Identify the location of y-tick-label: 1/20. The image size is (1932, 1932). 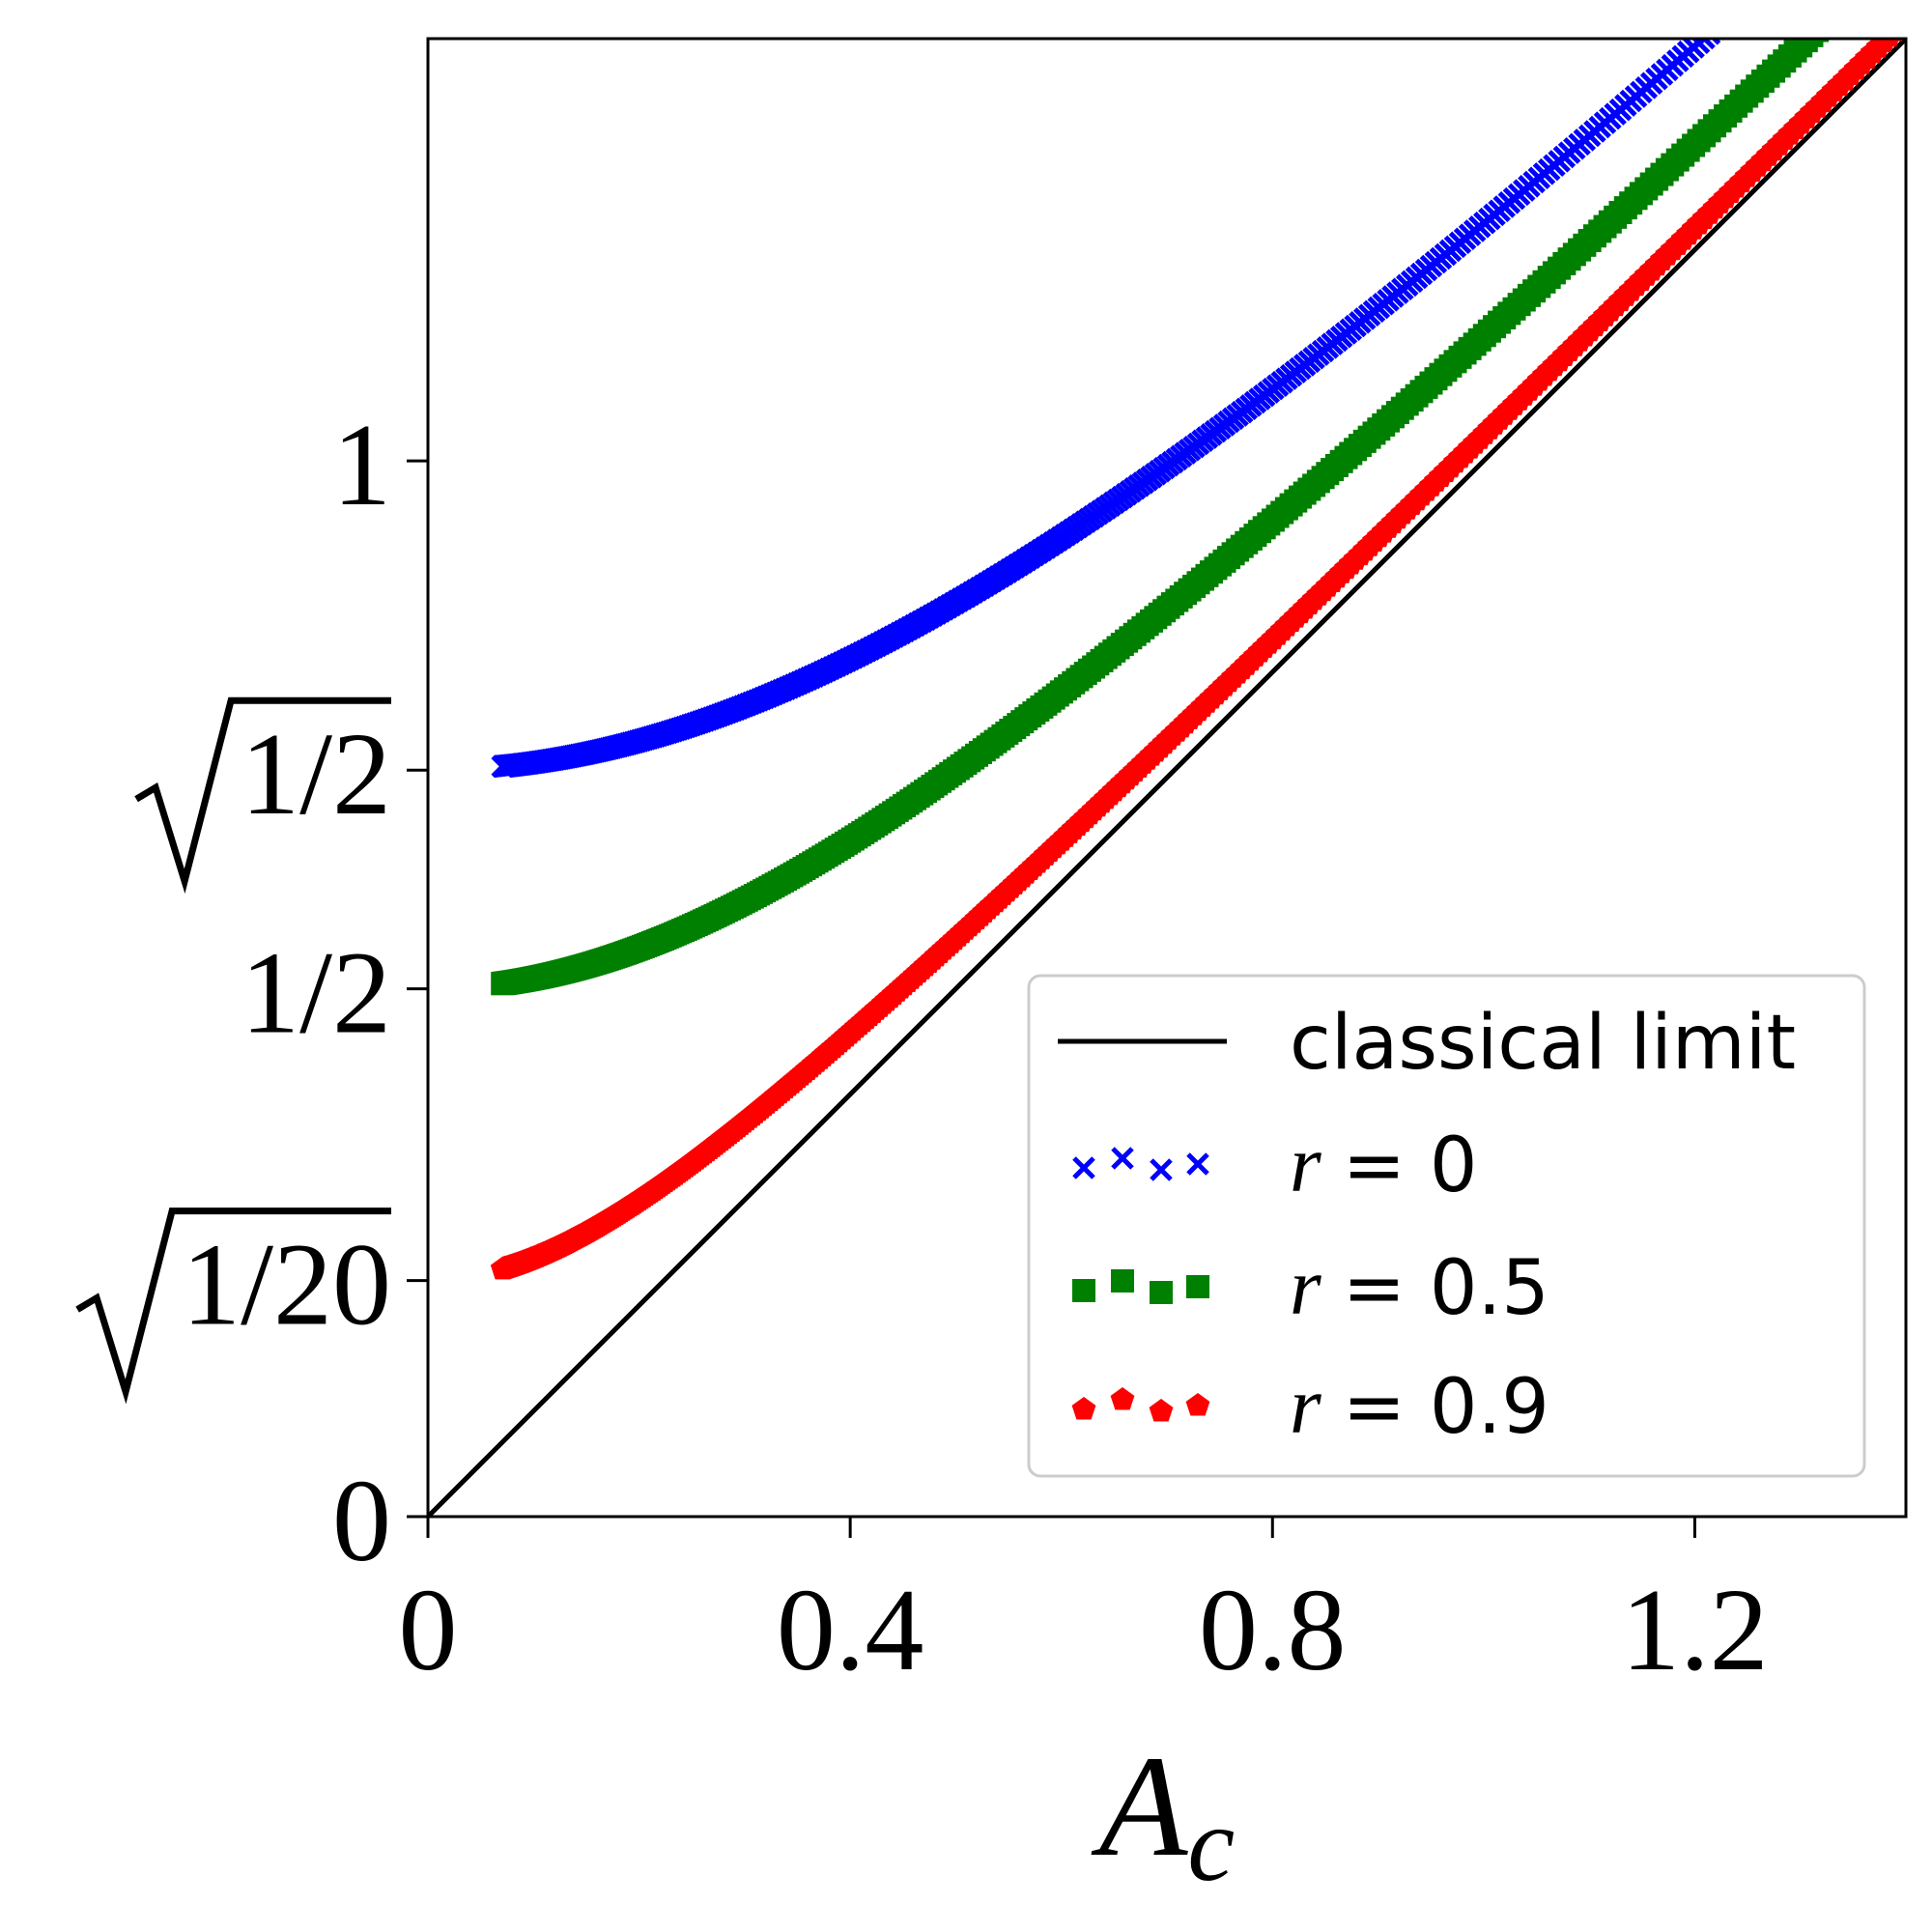
(233, 1306).